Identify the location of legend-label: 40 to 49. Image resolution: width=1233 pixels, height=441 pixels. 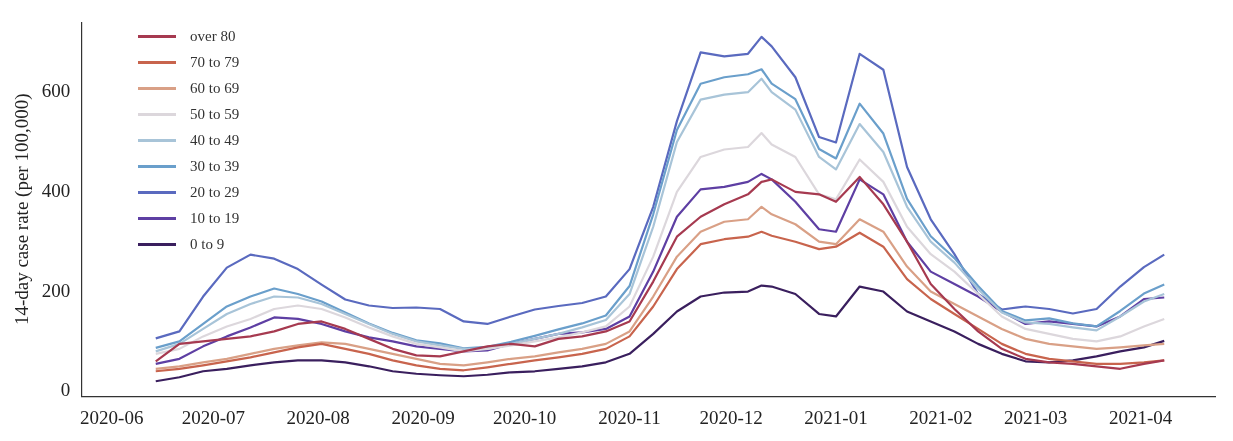
(215, 140).